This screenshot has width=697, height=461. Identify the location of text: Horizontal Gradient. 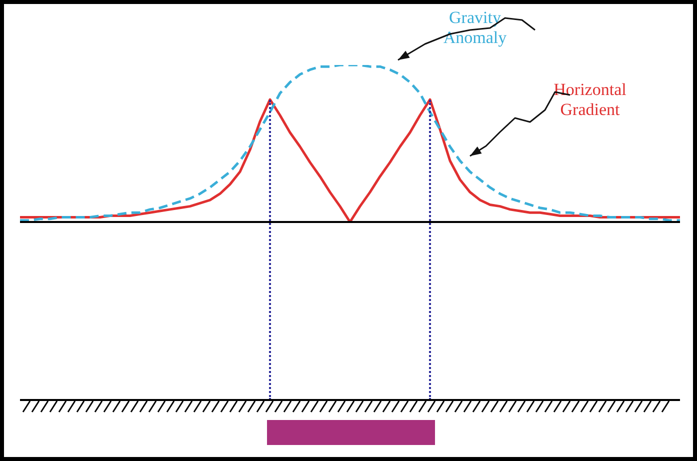
(590, 100).